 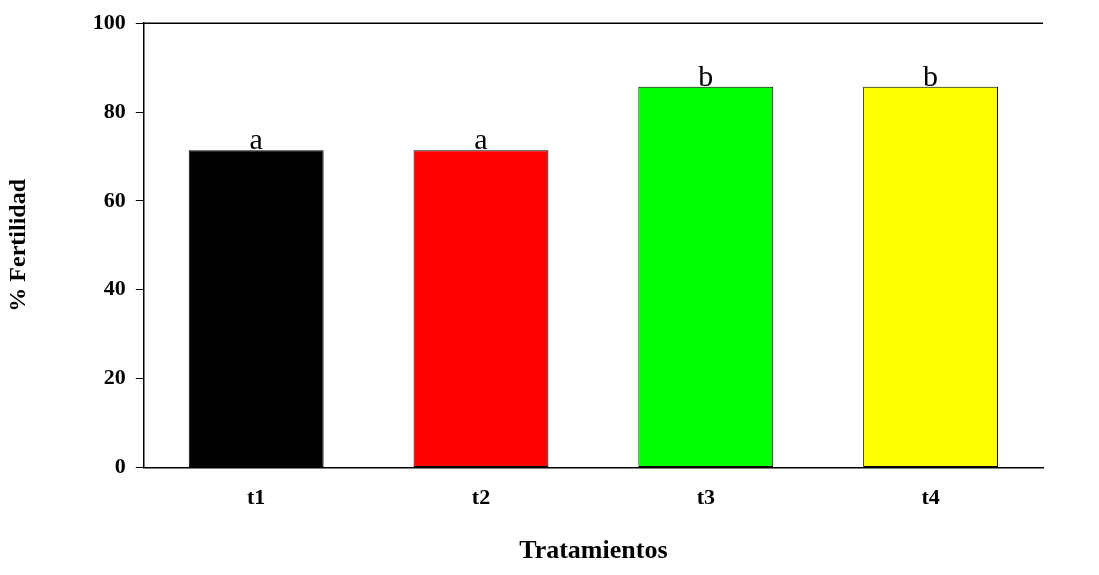 I want to click on x-tick-label: t2, so click(x=481, y=497).